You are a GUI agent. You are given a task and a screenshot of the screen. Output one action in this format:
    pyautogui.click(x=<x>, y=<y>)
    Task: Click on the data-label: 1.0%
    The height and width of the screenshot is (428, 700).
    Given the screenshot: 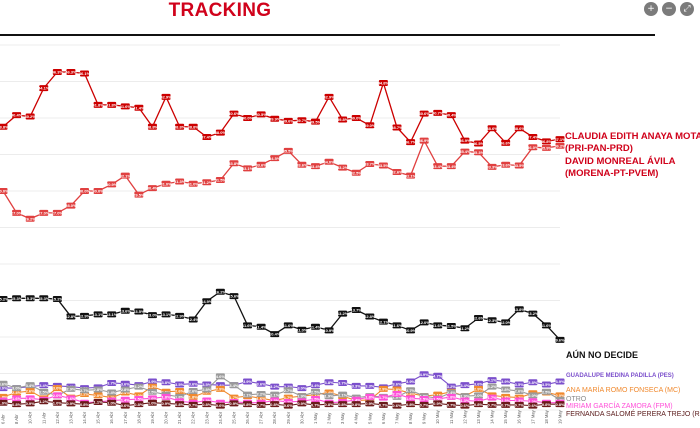 What is the action you would take?
    pyautogui.click(x=4, y=402)
    